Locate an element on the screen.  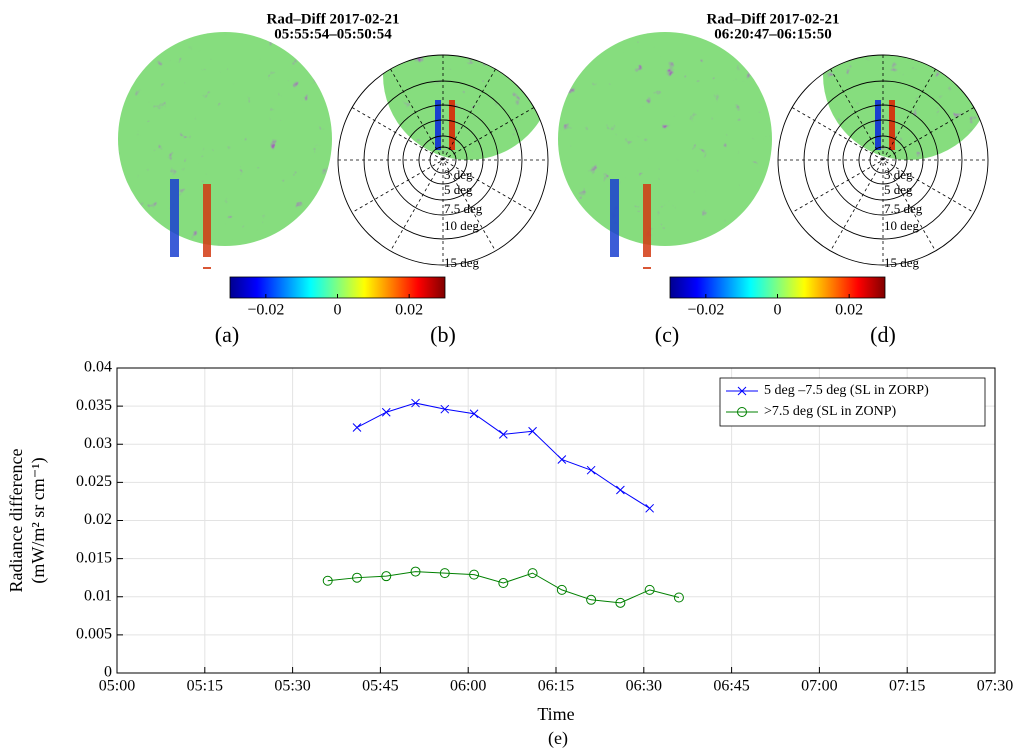
x-tick-label: 05:45 is located at coordinates (380, 686).